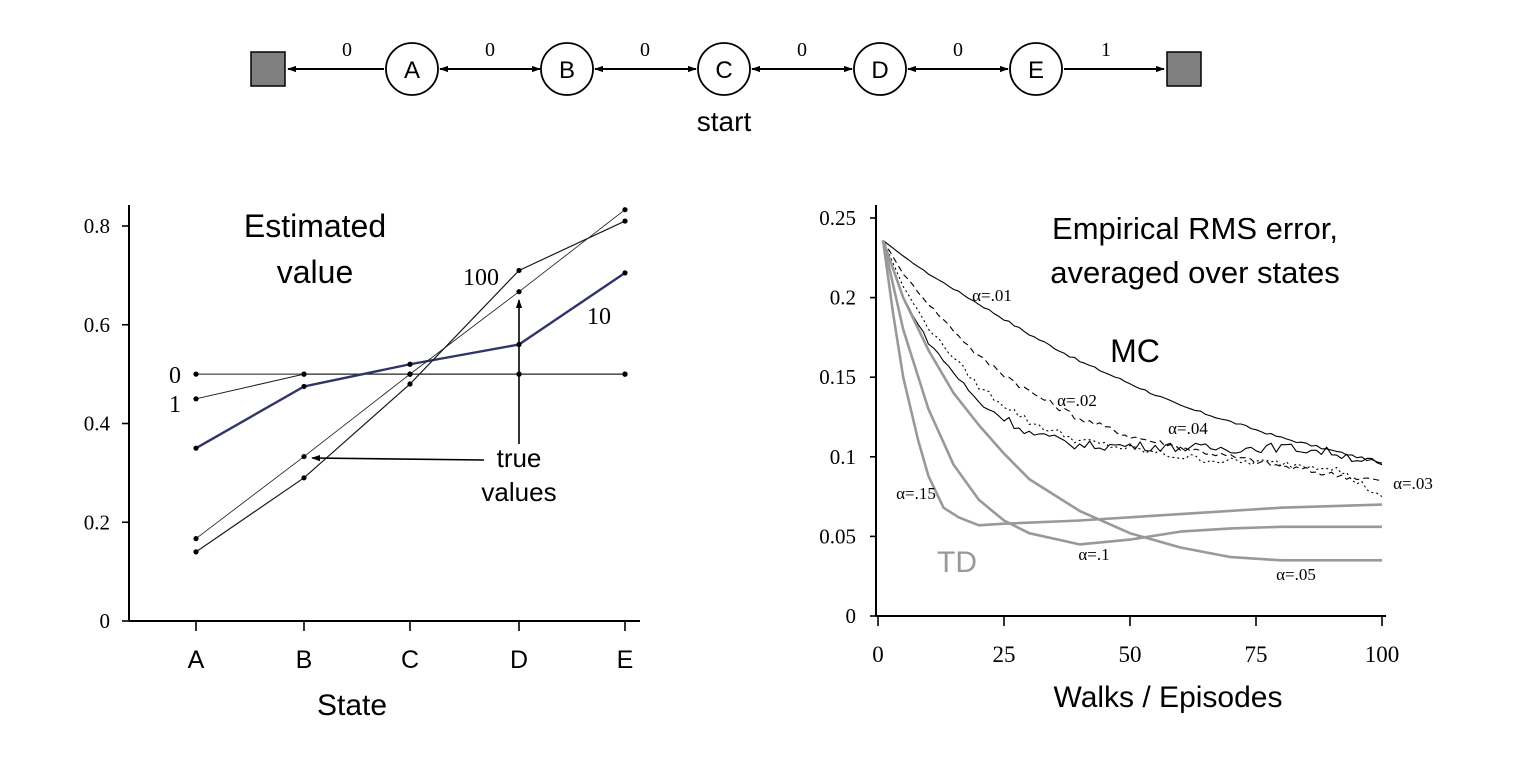 Image resolution: width=1530 pixels, height=774 pixels. Describe the element at coordinates (916, 493) in the screenshot. I see `alpha-label-td-15: α=.15` at that location.